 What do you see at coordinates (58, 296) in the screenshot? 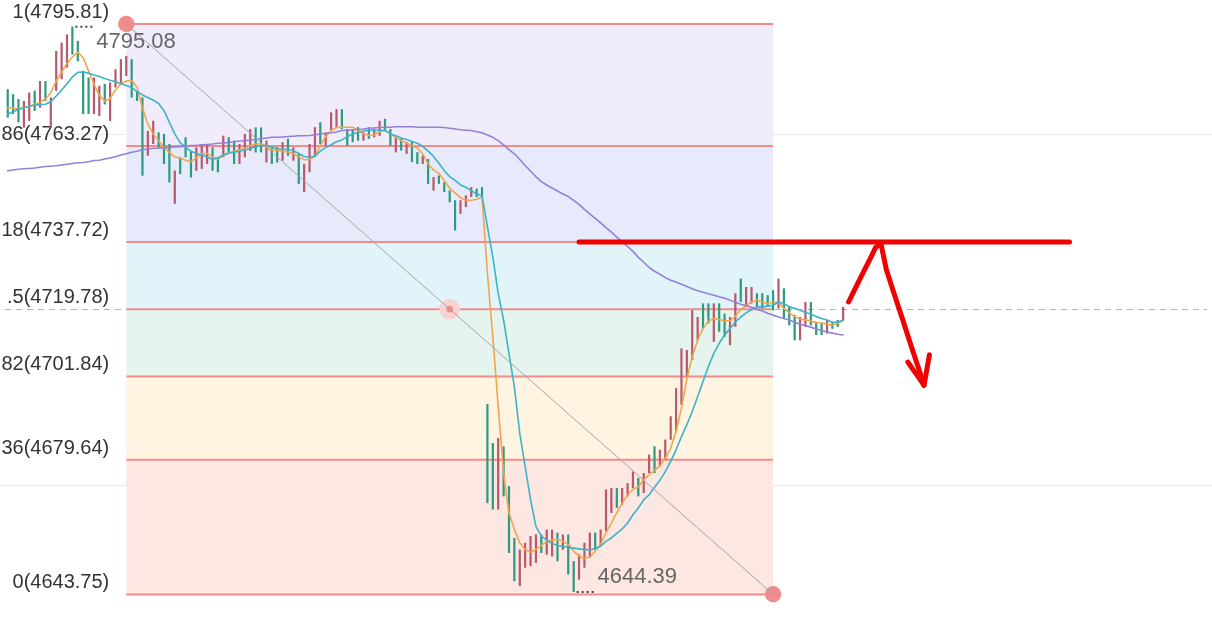
I see `ref-line-label: .5(4719.78)` at bounding box center [58, 296].